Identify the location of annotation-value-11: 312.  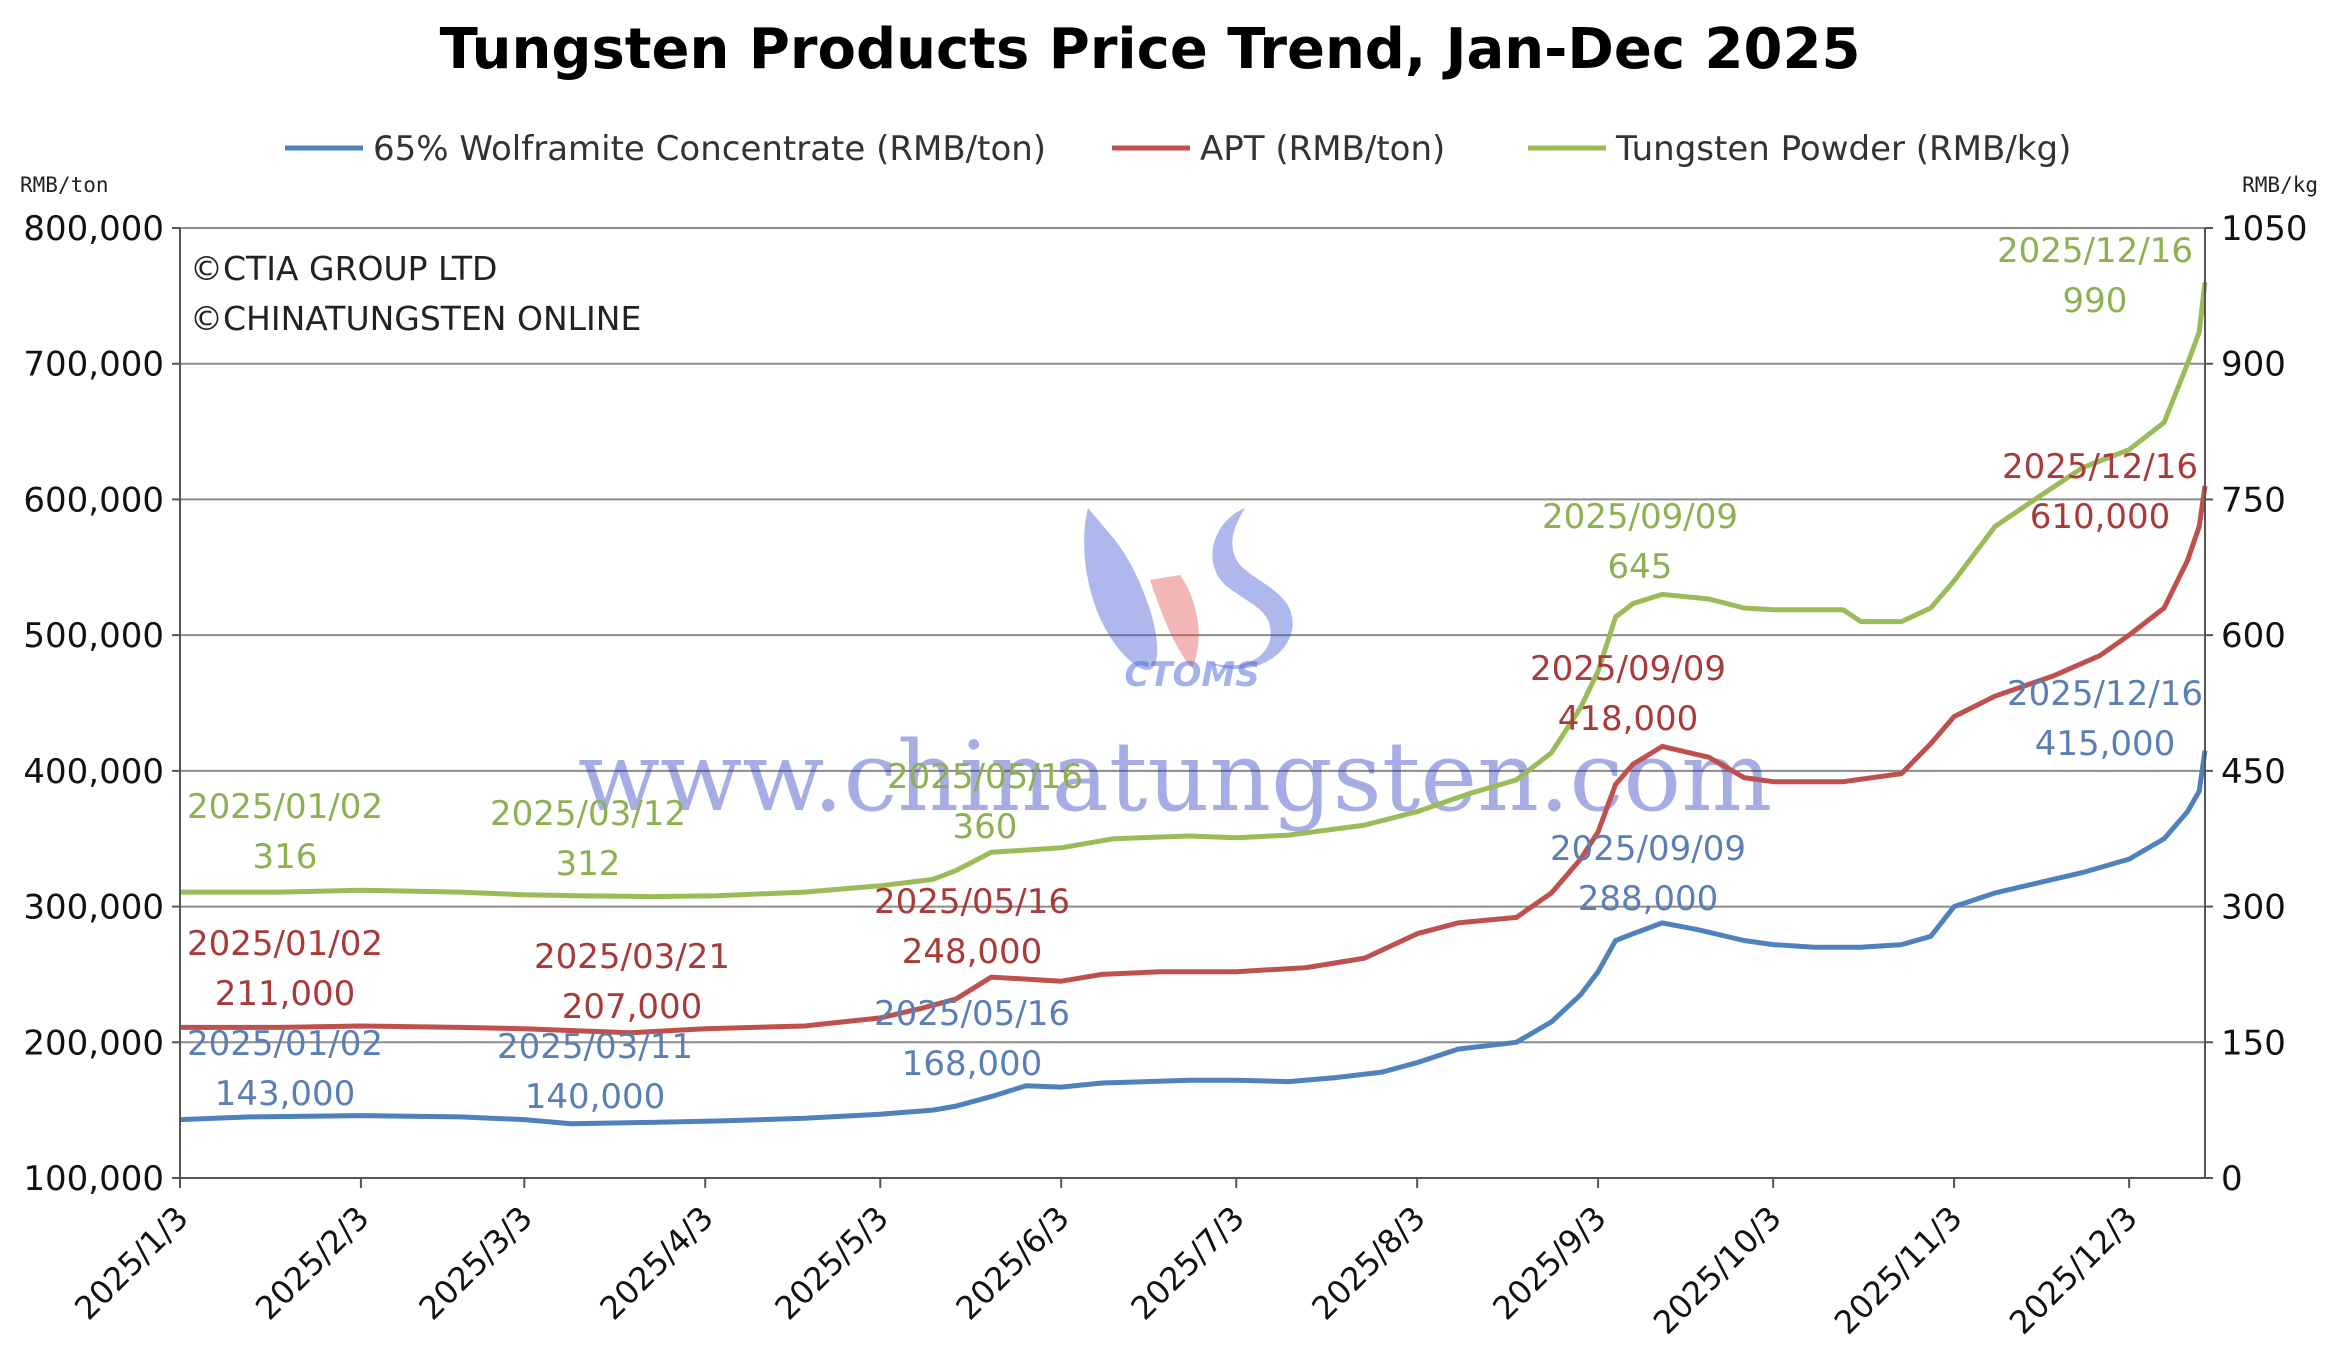
(588, 864).